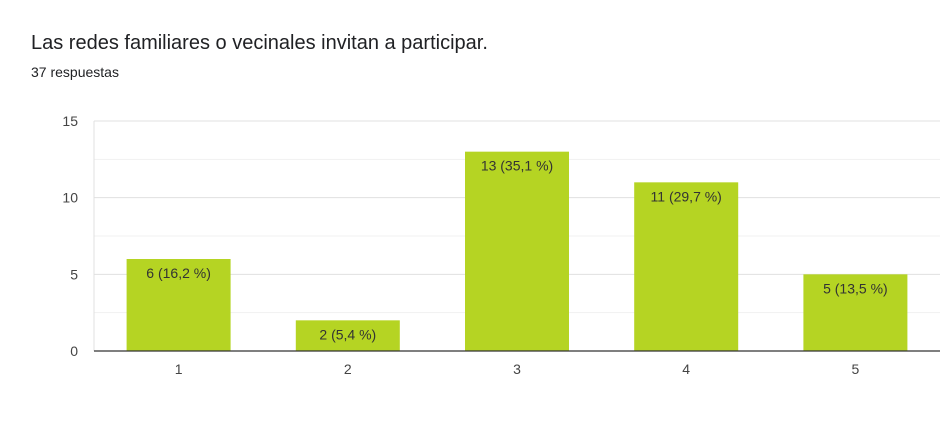 This screenshot has height=447, width=940. I want to click on y-tick-label: 5, so click(74, 274).